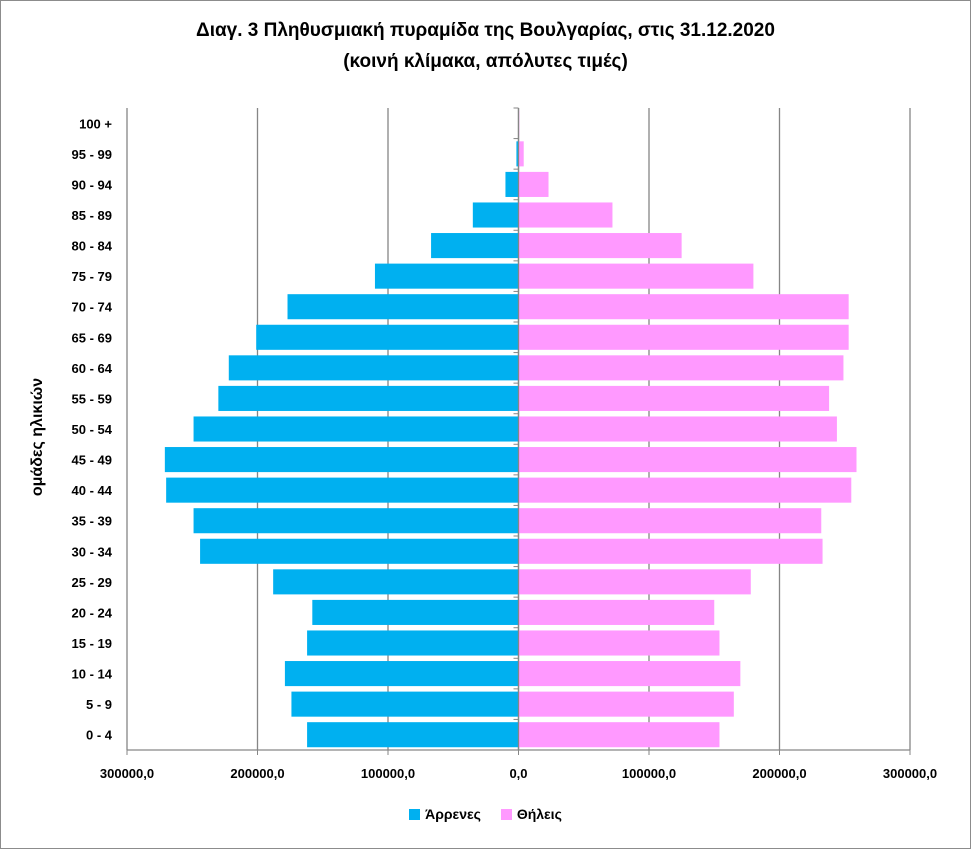 This screenshot has width=971, height=849. What do you see at coordinates (453, 814) in the screenshot?
I see `legend-label-males: Άρρενες` at bounding box center [453, 814].